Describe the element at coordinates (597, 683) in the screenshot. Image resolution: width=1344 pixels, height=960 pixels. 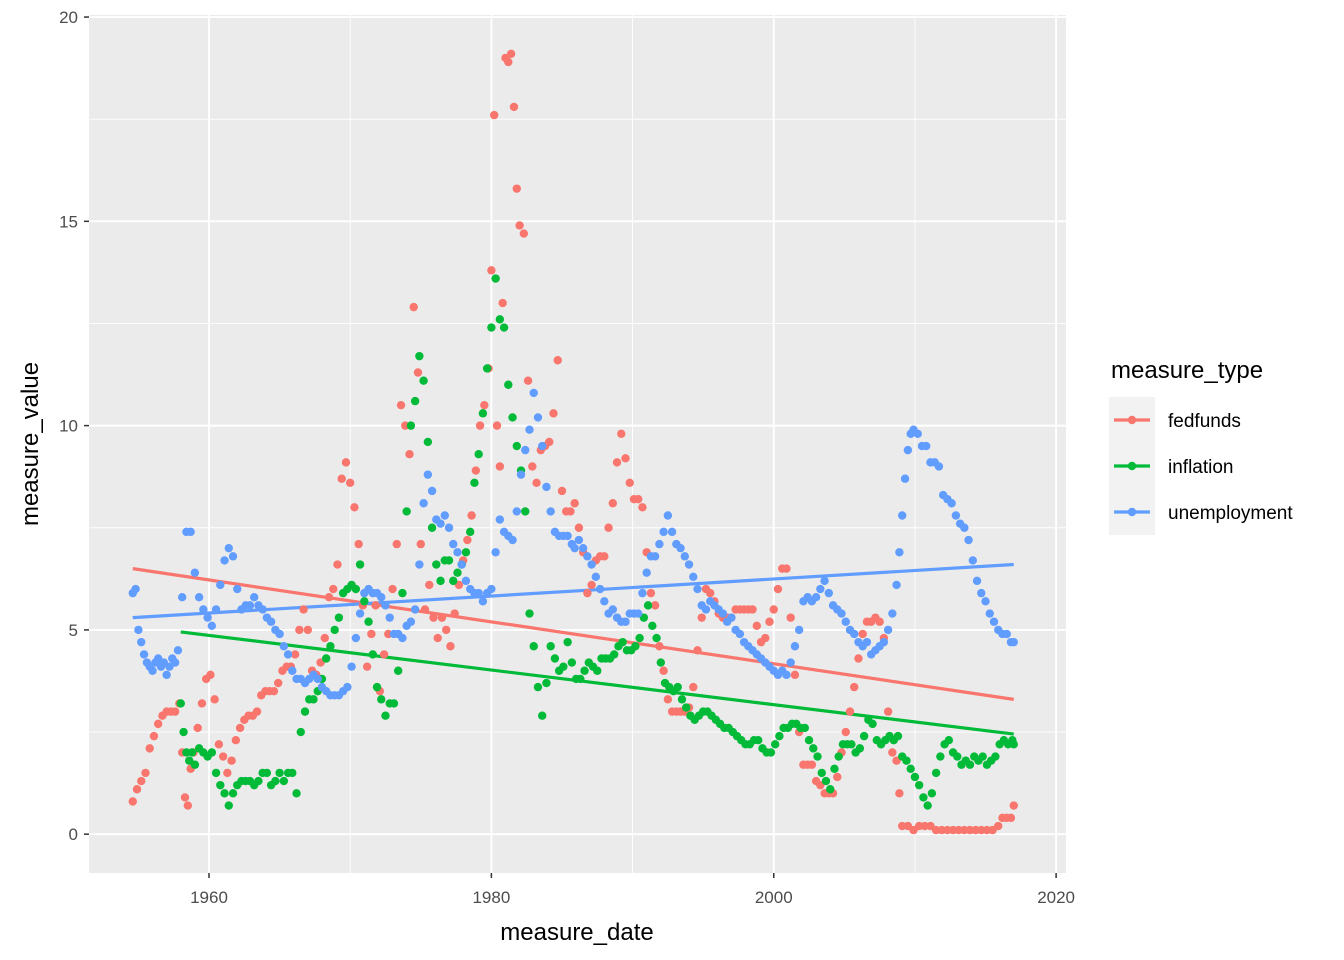
I see `trend-line-inflation` at that location.